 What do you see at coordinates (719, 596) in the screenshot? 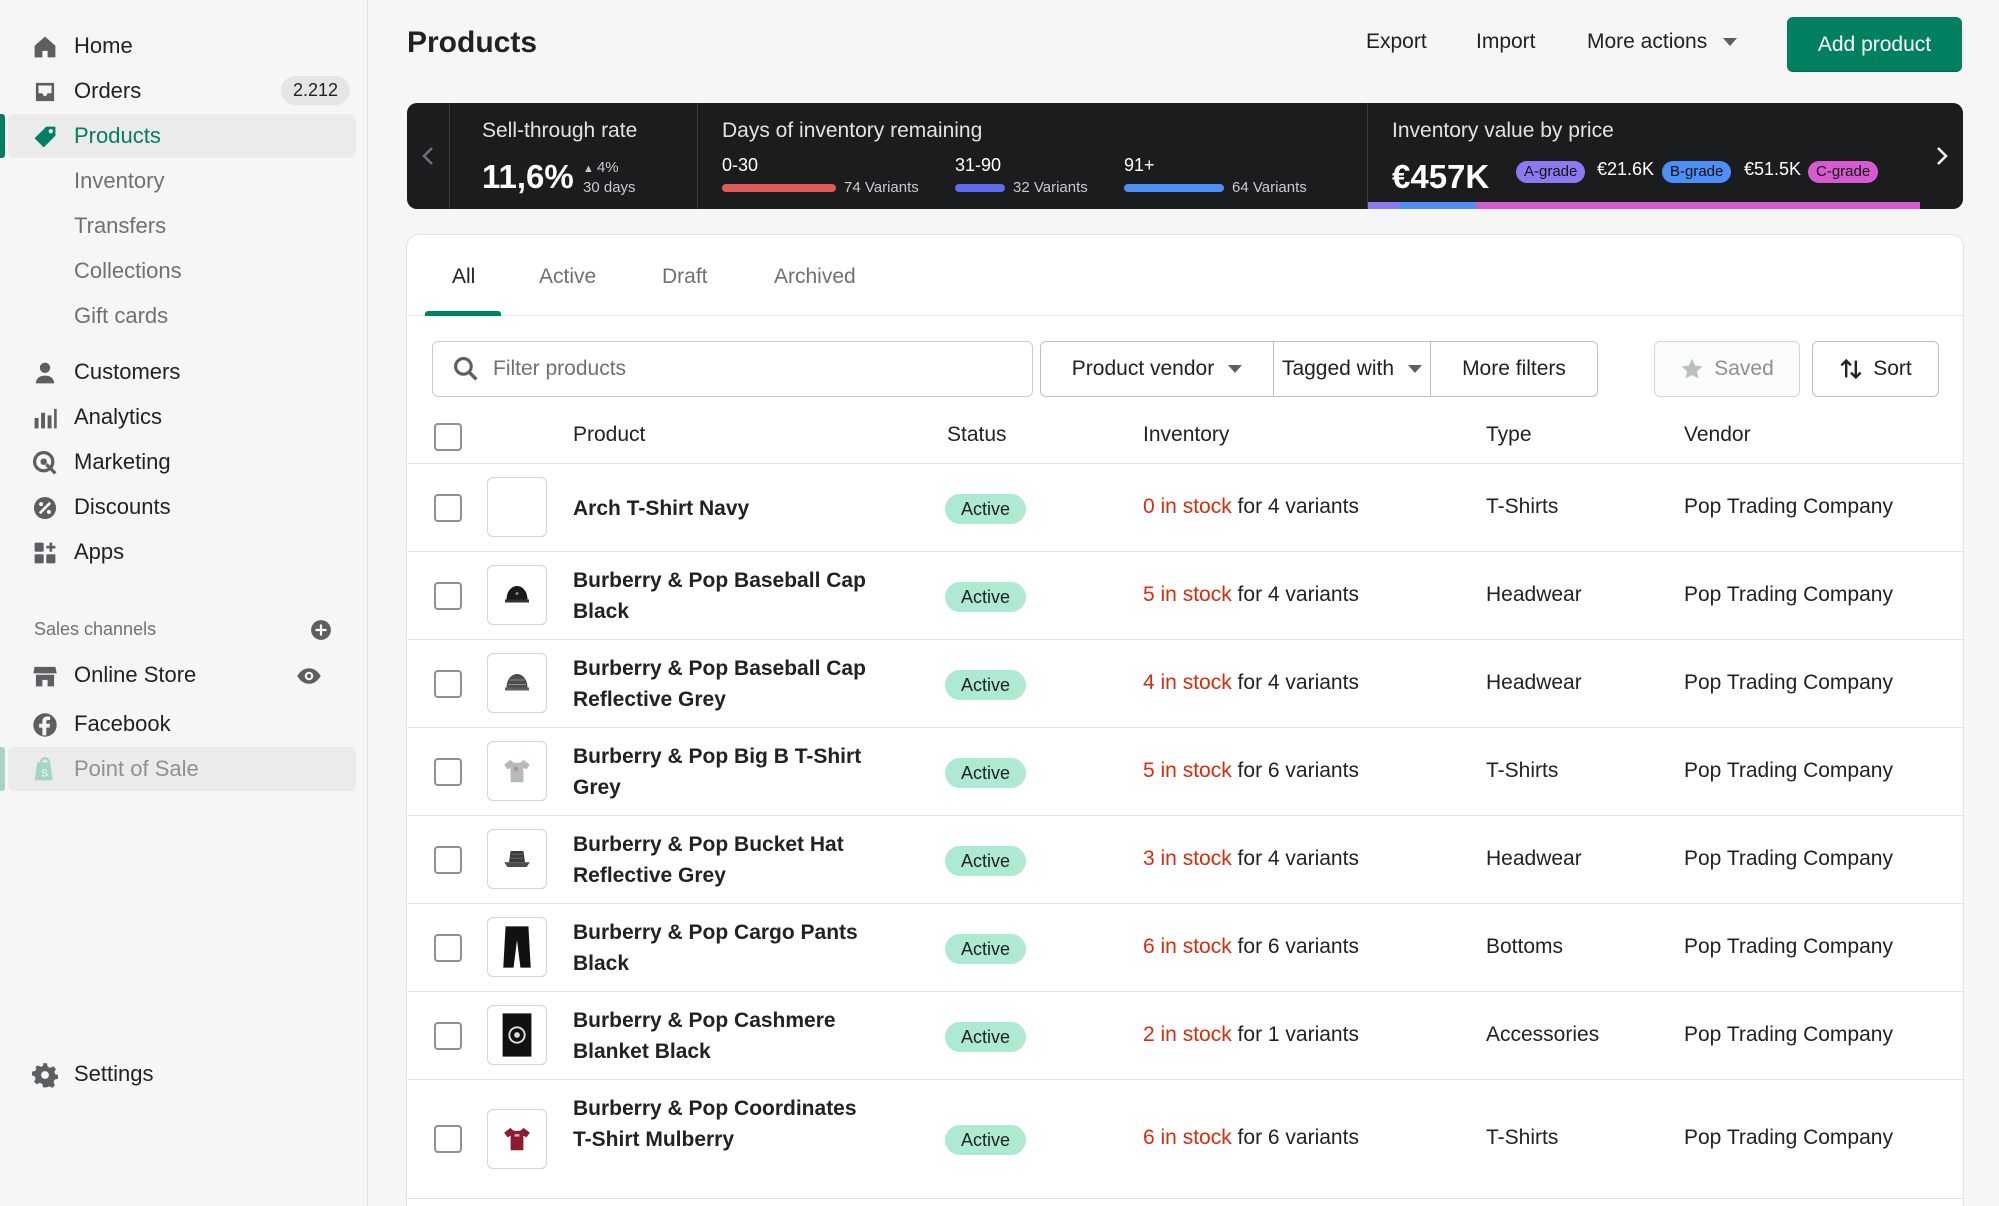
I see `product-name: Burberry & Pop Baseball Cap Black` at bounding box center [719, 596].